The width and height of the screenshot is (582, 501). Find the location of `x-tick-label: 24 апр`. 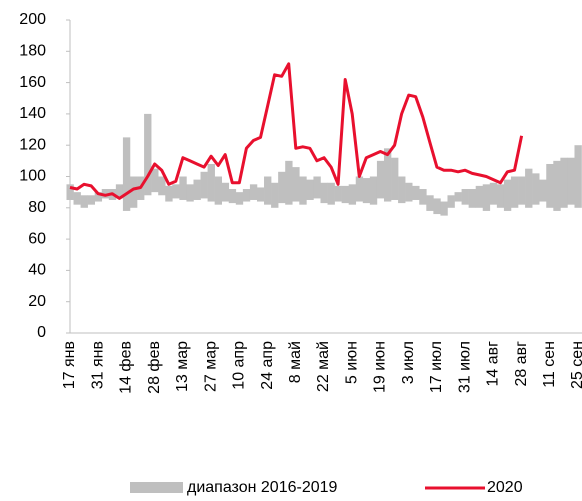

x-tick-label: 24 апр is located at coordinates (267, 365).